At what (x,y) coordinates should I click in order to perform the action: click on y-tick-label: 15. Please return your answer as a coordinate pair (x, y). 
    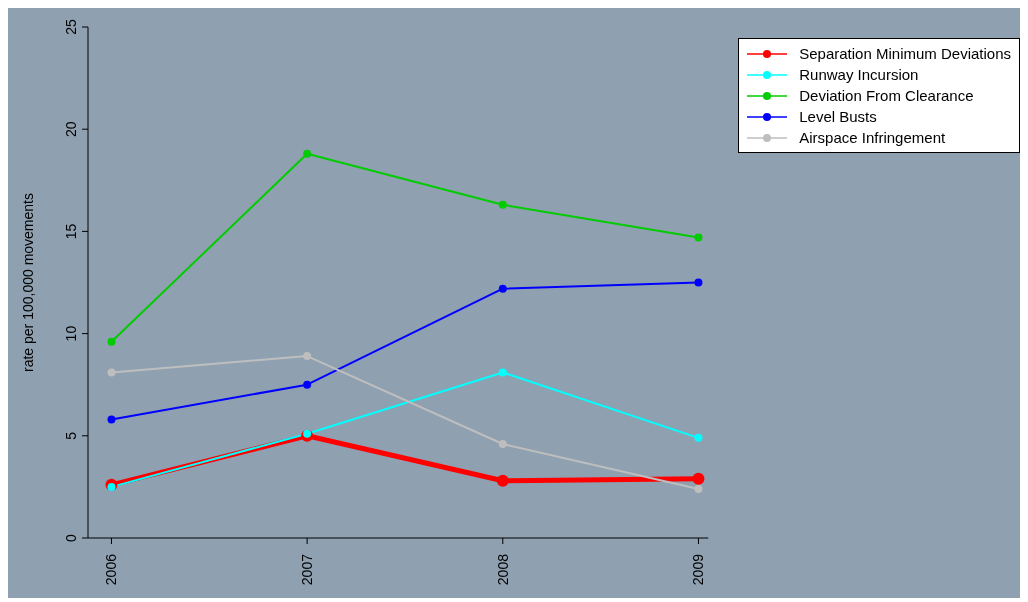
    Looking at the image, I should click on (71, 231).